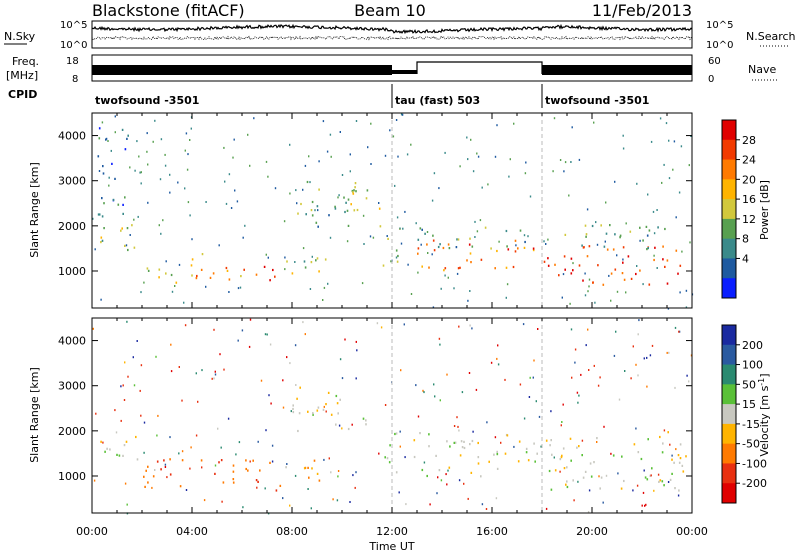  Describe the element at coordinates (714, 61) in the screenshot. I see `nave-tick-top: 60` at that location.